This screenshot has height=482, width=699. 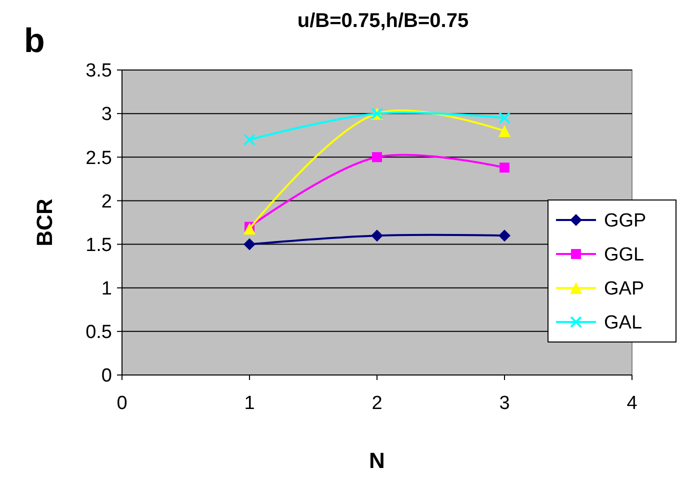 What do you see at coordinates (99, 158) in the screenshot?
I see `y-tick-label: 2.5` at bounding box center [99, 158].